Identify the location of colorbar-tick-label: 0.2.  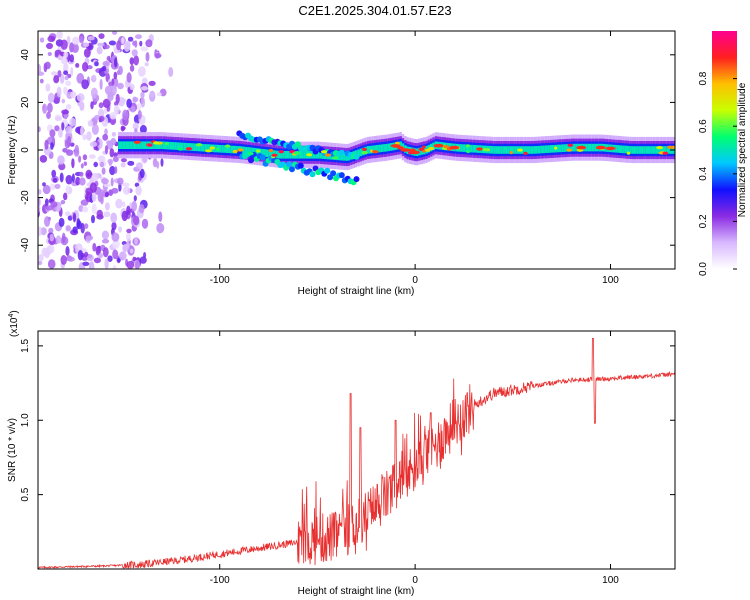
(703, 221).